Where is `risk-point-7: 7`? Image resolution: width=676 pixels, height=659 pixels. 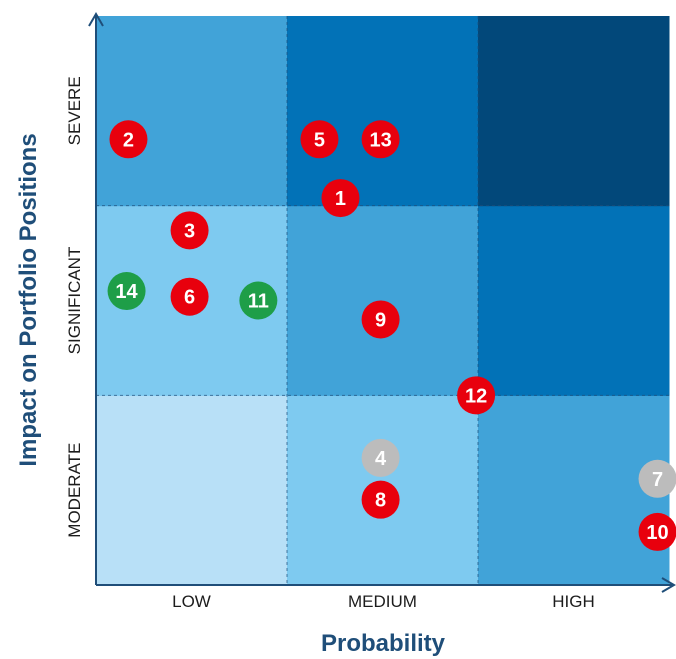 risk-point-7: 7 is located at coordinates (657, 478).